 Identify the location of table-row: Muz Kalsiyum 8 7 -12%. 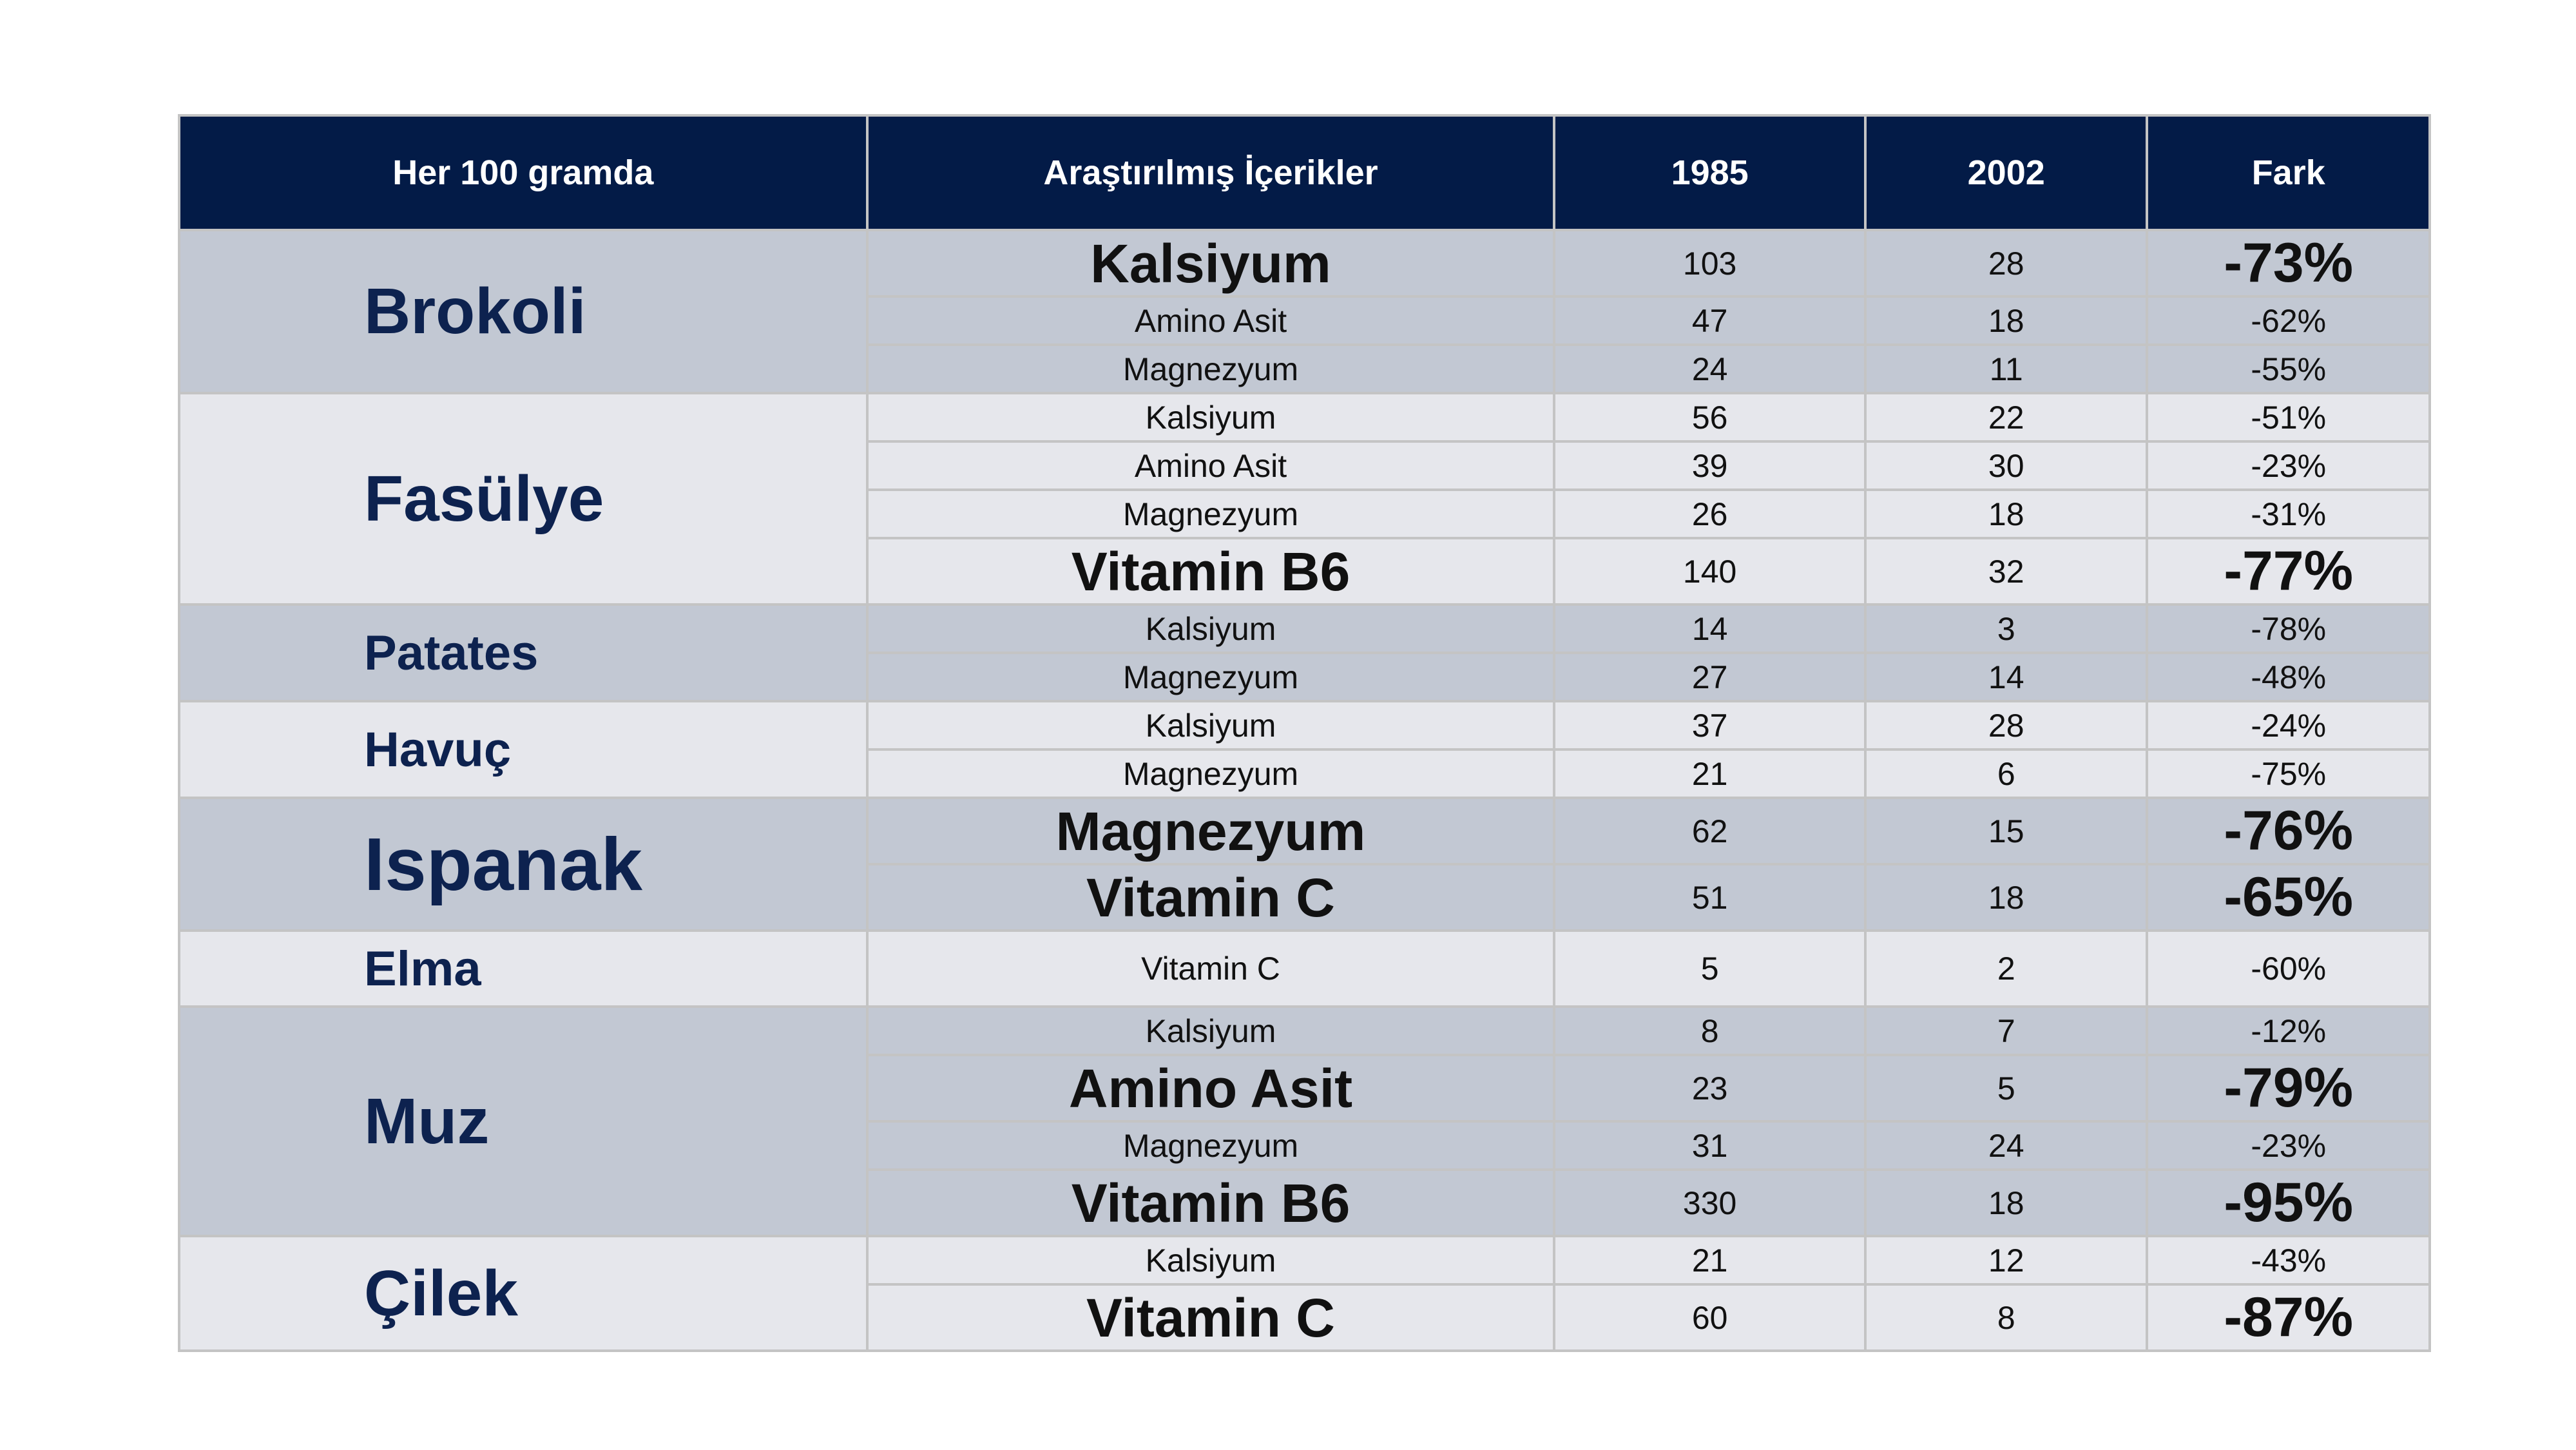
(1305, 1121).